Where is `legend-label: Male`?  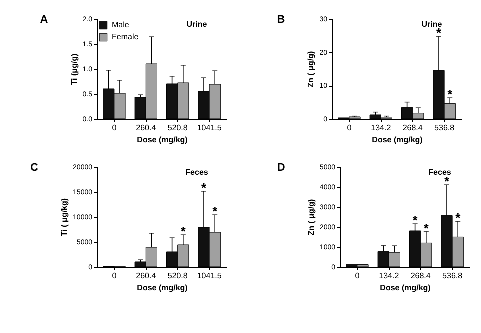 legend-label: Male is located at coordinates (121, 25).